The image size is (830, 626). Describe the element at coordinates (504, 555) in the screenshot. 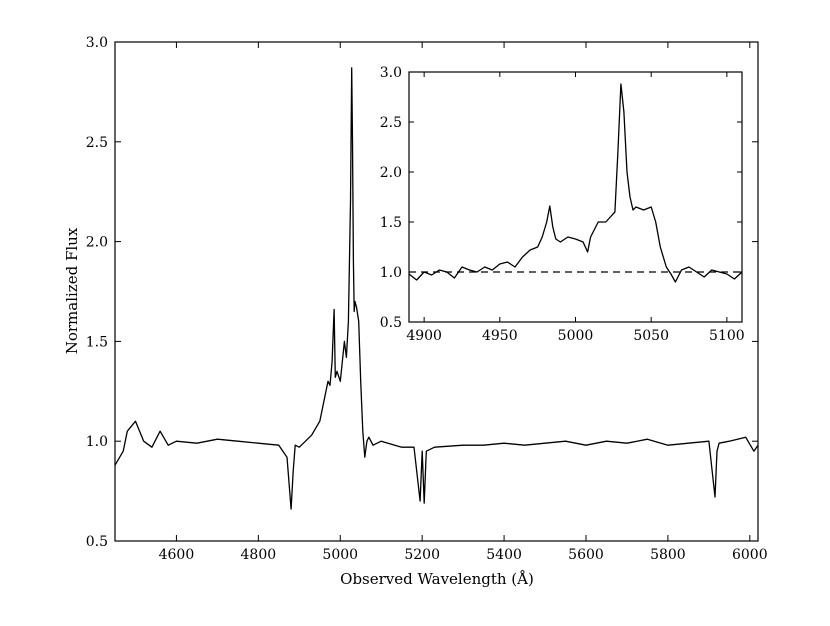

I see `main-x-tick-label: 5400` at that location.